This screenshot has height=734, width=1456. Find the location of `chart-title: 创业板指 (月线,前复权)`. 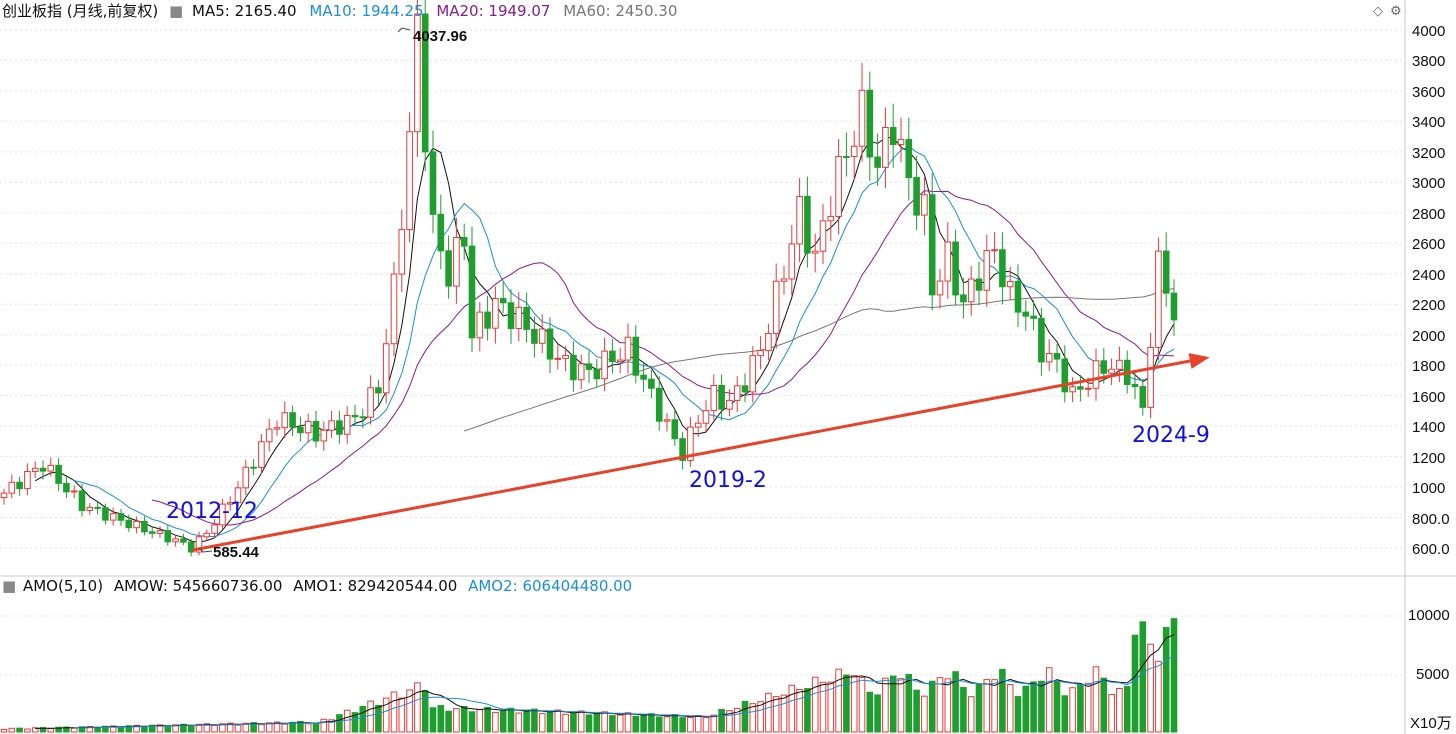

chart-title: 创业板指 (月线,前复权) is located at coordinates (80, 11).